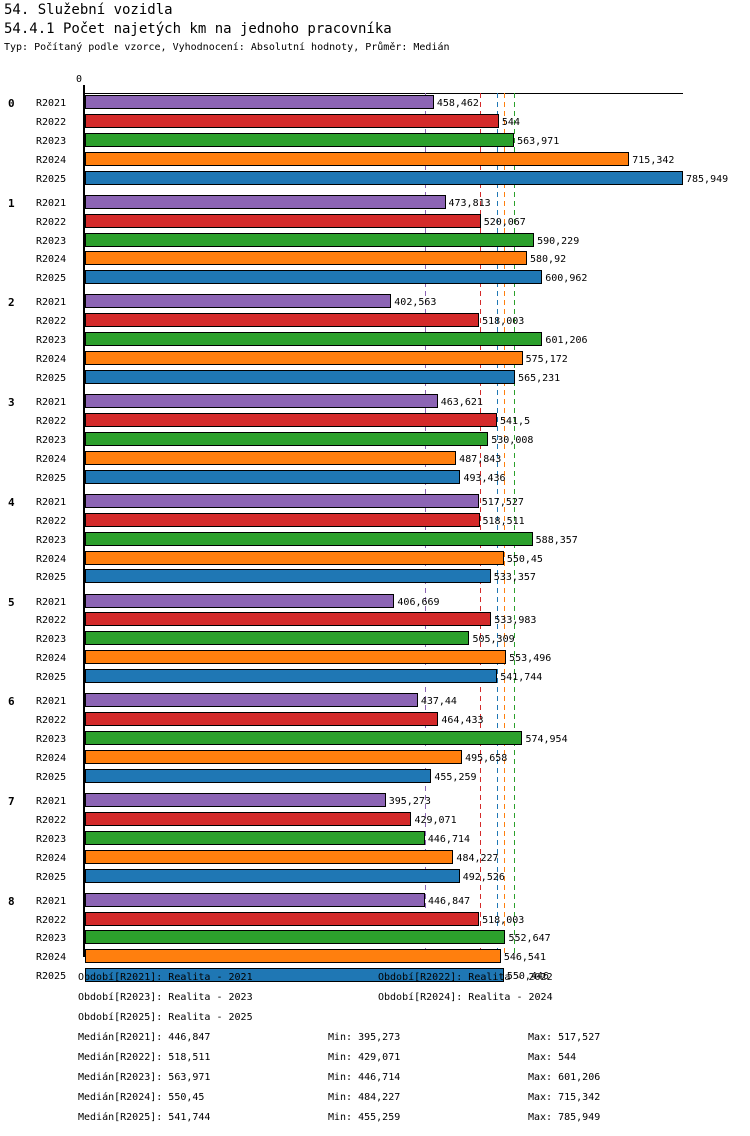 This screenshot has width=750, height=1136. Describe the element at coordinates (165, 977) in the screenshot. I see `legend-series-label: Období[R2021]: Realita - 2021` at that location.